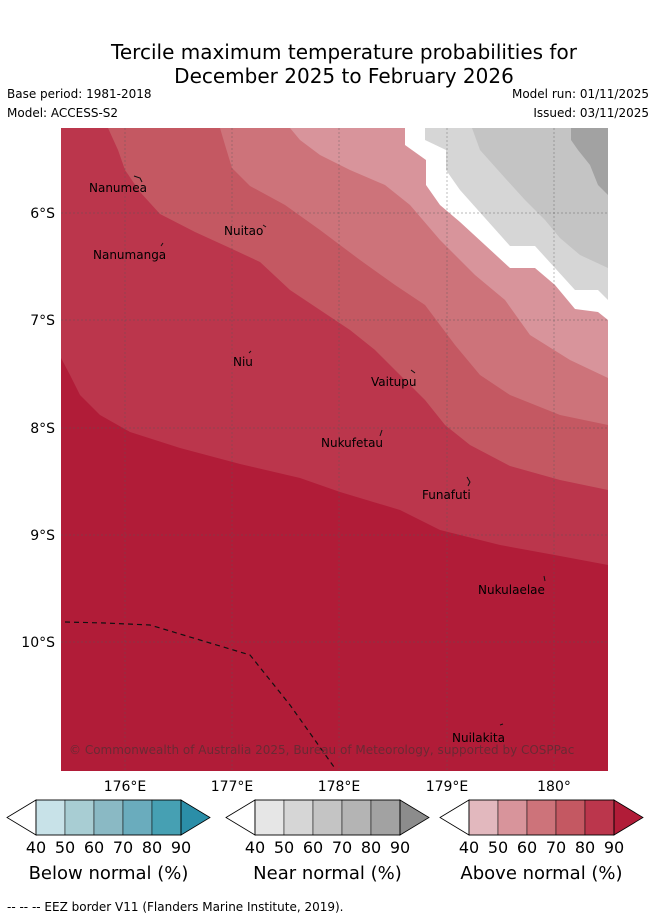 This screenshot has width=655, height=919. What do you see at coordinates (162, 244) in the screenshot?
I see `island-nanumanga` at bounding box center [162, 244].